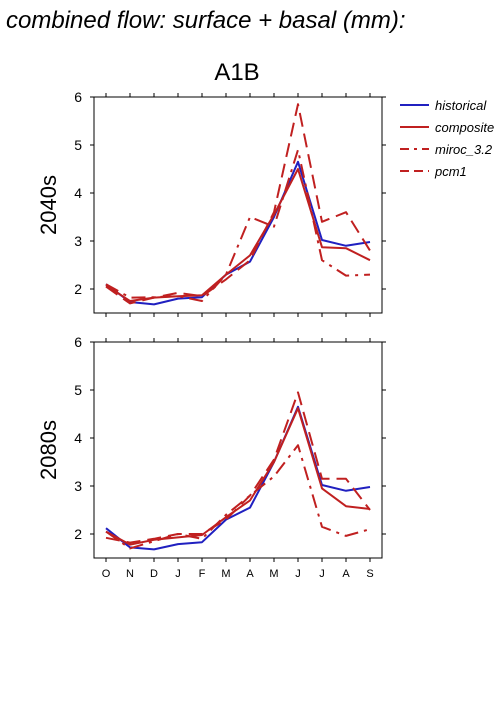 This screenshot has width=501, height=709. I want to click on legend: historical composite miroc_3.2 pcm1, so click(447, 138).